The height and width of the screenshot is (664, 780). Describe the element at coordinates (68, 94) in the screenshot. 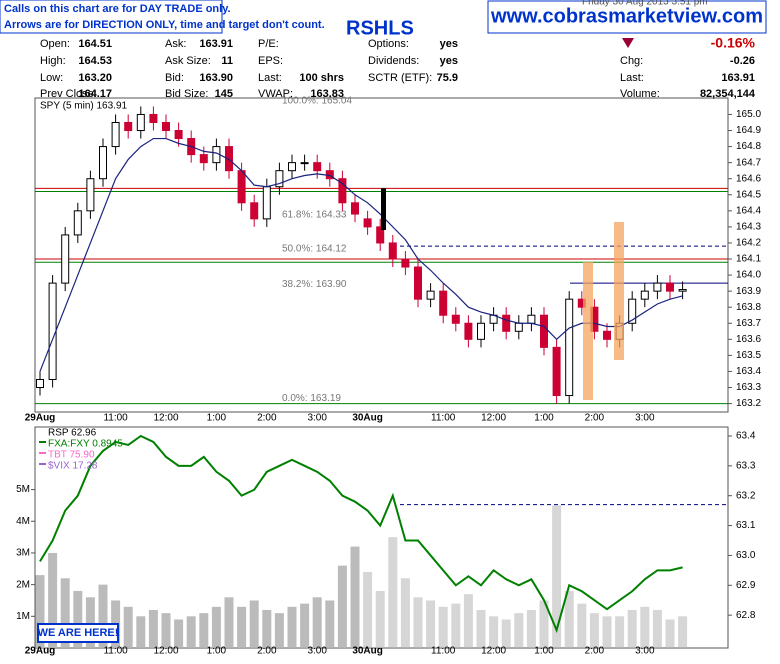

I see `stat-label: Prev Close:` at that location.